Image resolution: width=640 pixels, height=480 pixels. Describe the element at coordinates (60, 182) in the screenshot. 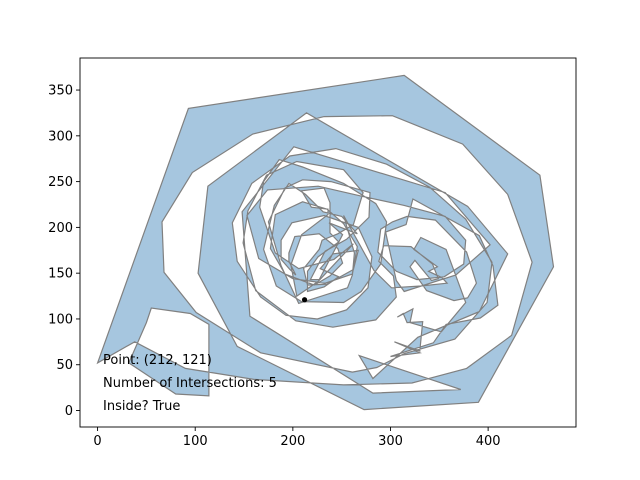

I see `y-tick-label: 250` at that location.